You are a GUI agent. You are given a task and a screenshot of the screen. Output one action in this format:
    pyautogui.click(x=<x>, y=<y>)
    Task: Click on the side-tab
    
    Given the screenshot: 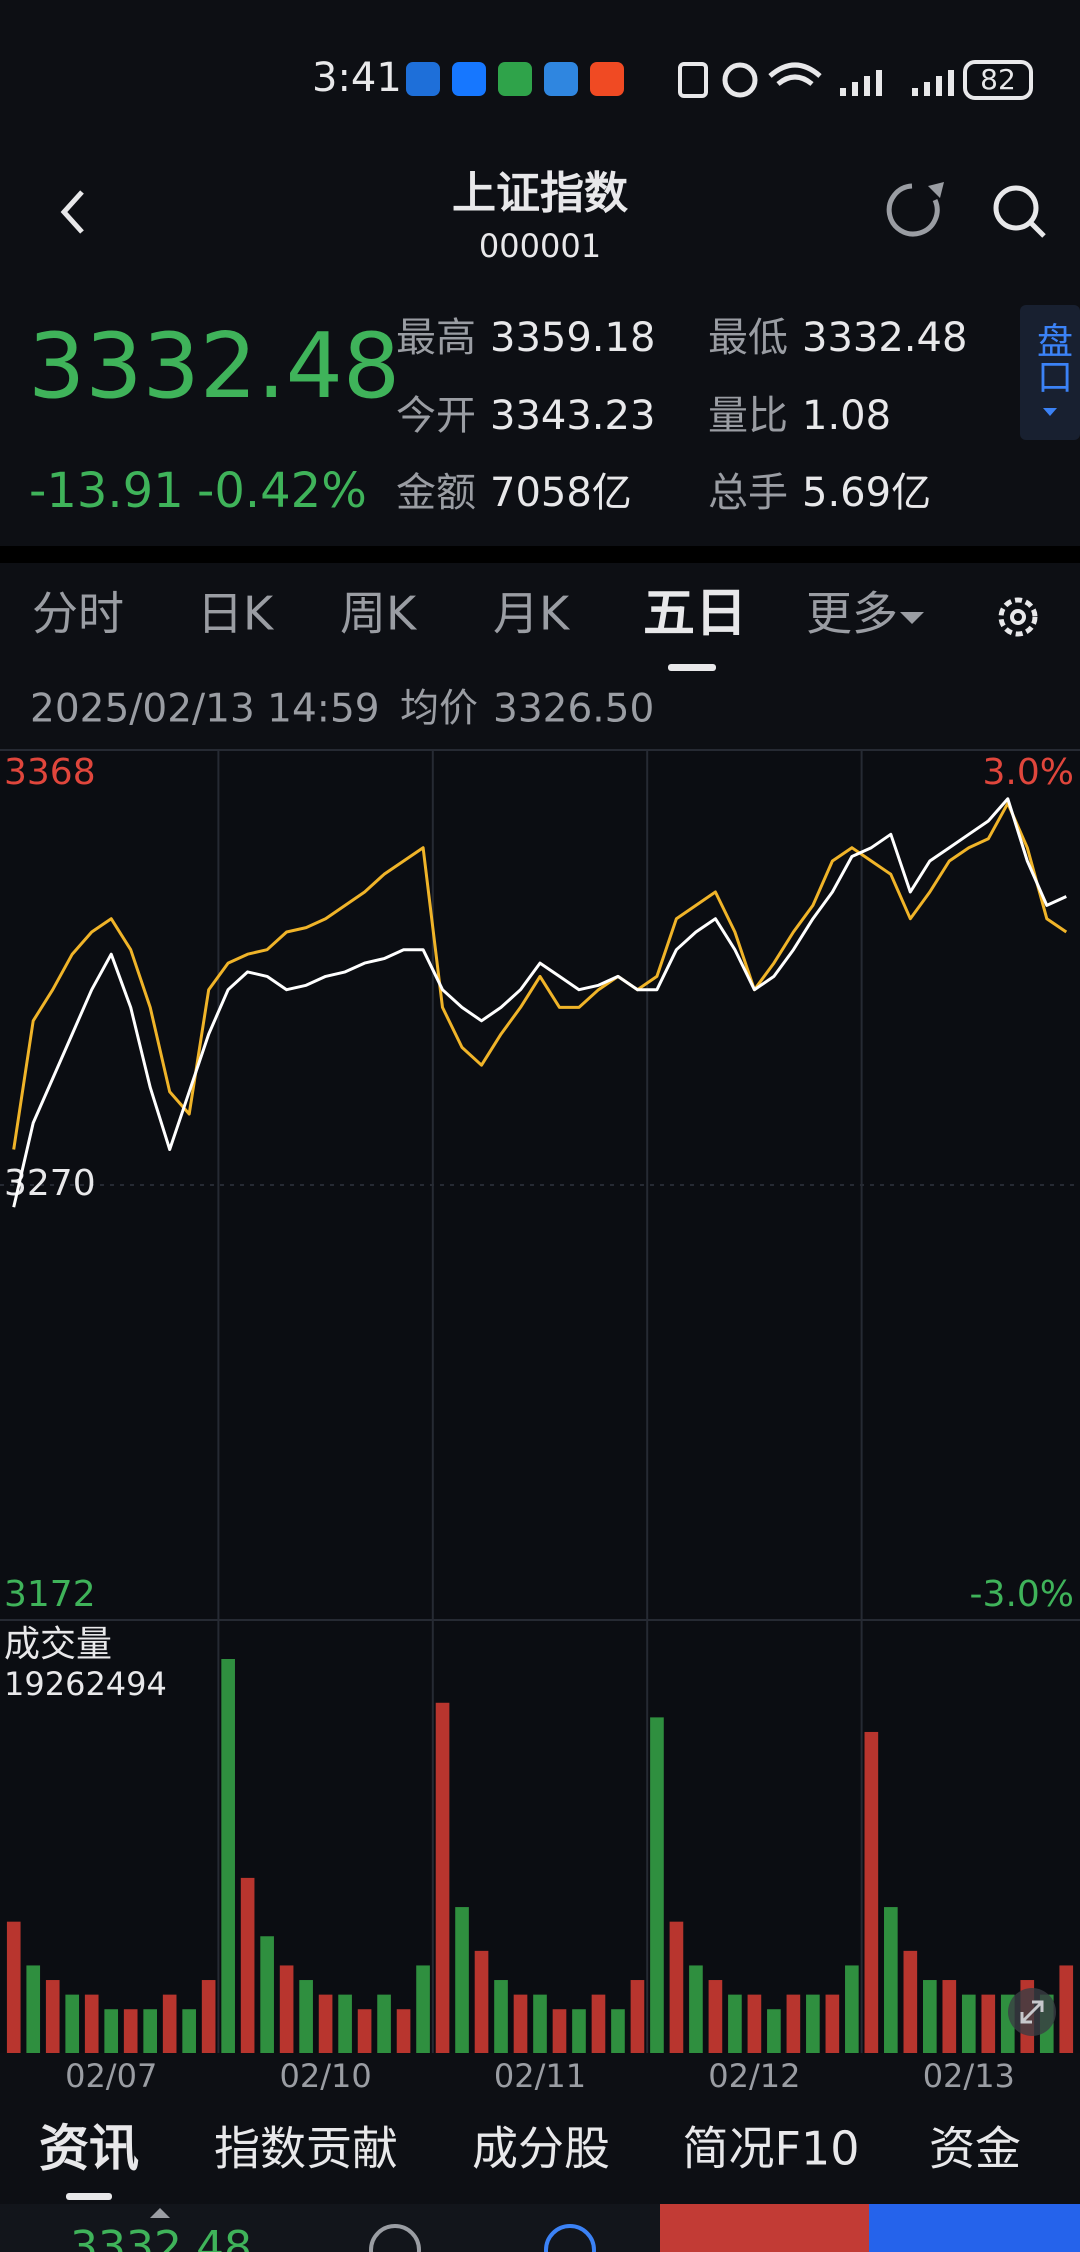 What is the action you would take?
    pyautogui.click(x=1050, y=372)
    